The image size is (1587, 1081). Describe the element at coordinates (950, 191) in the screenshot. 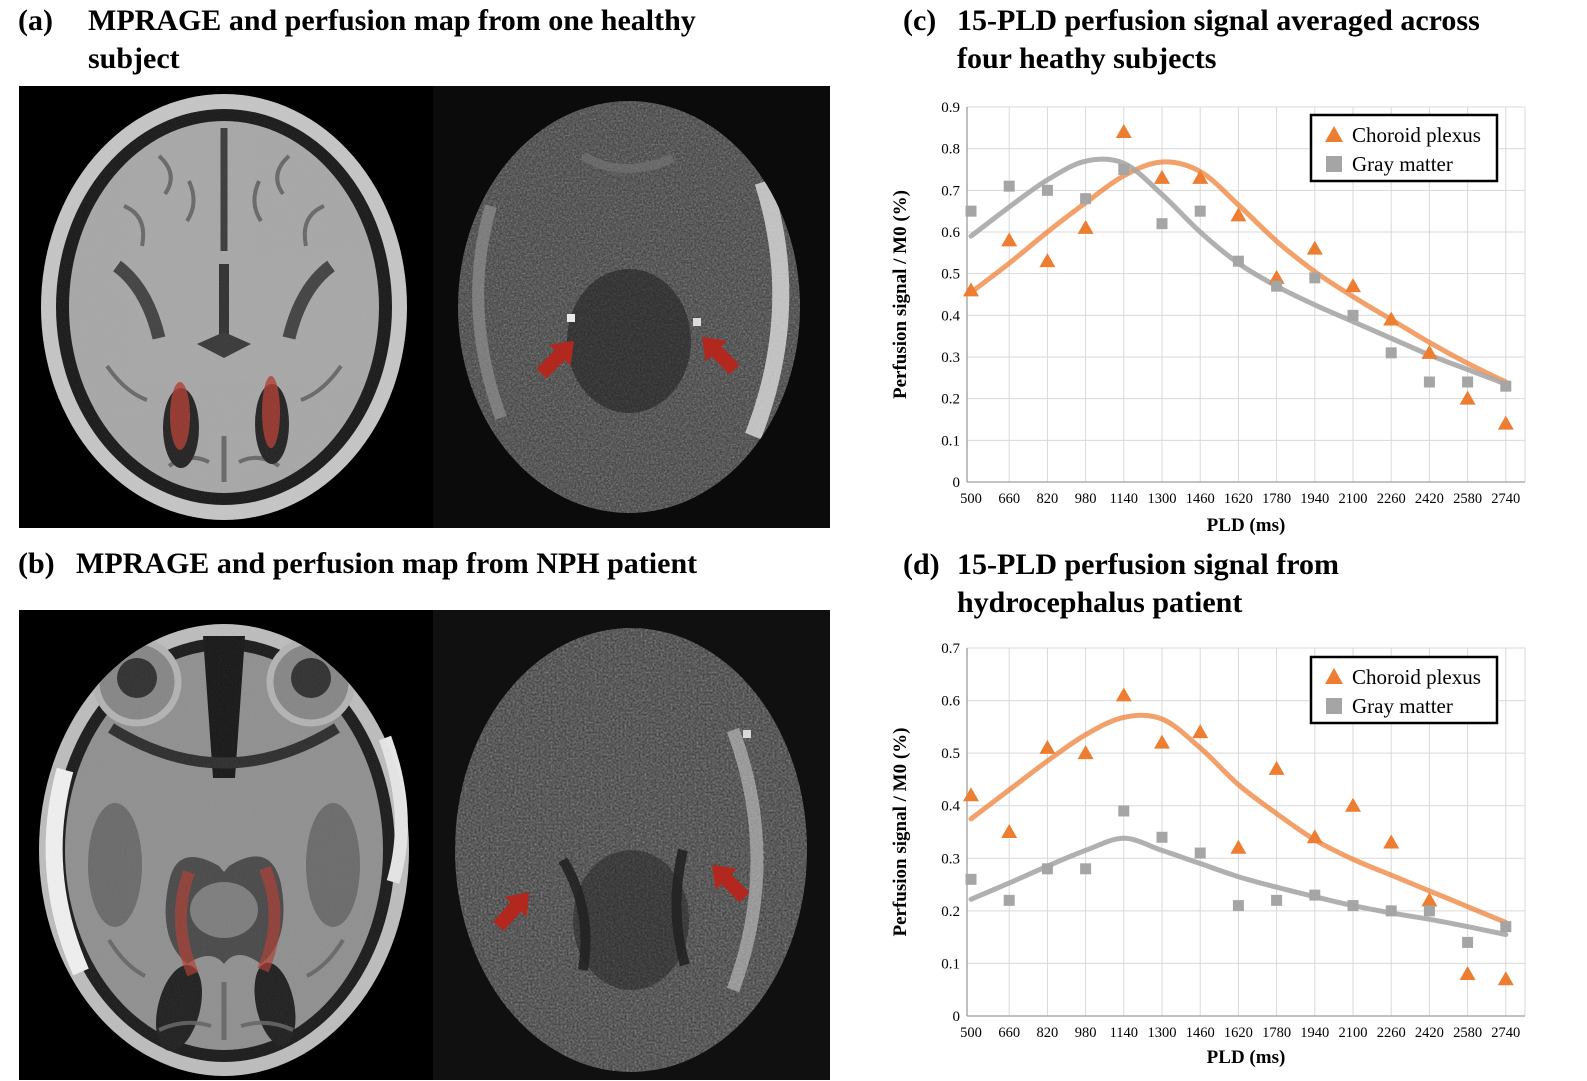

I see `y-tick-label: 0.7` at that location.